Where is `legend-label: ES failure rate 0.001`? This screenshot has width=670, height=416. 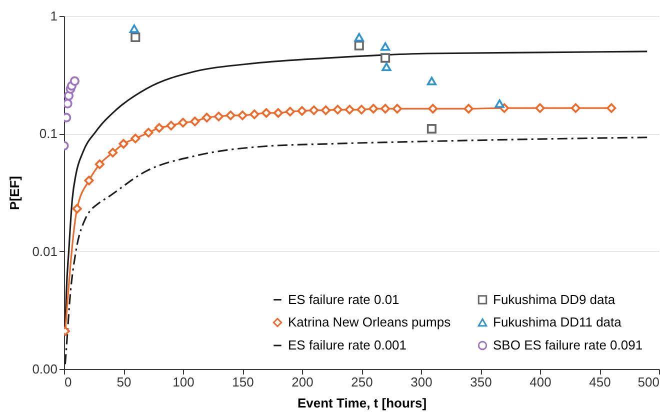
legend-label: ES failure rate 0.001 is located at coordinates (347, 345).